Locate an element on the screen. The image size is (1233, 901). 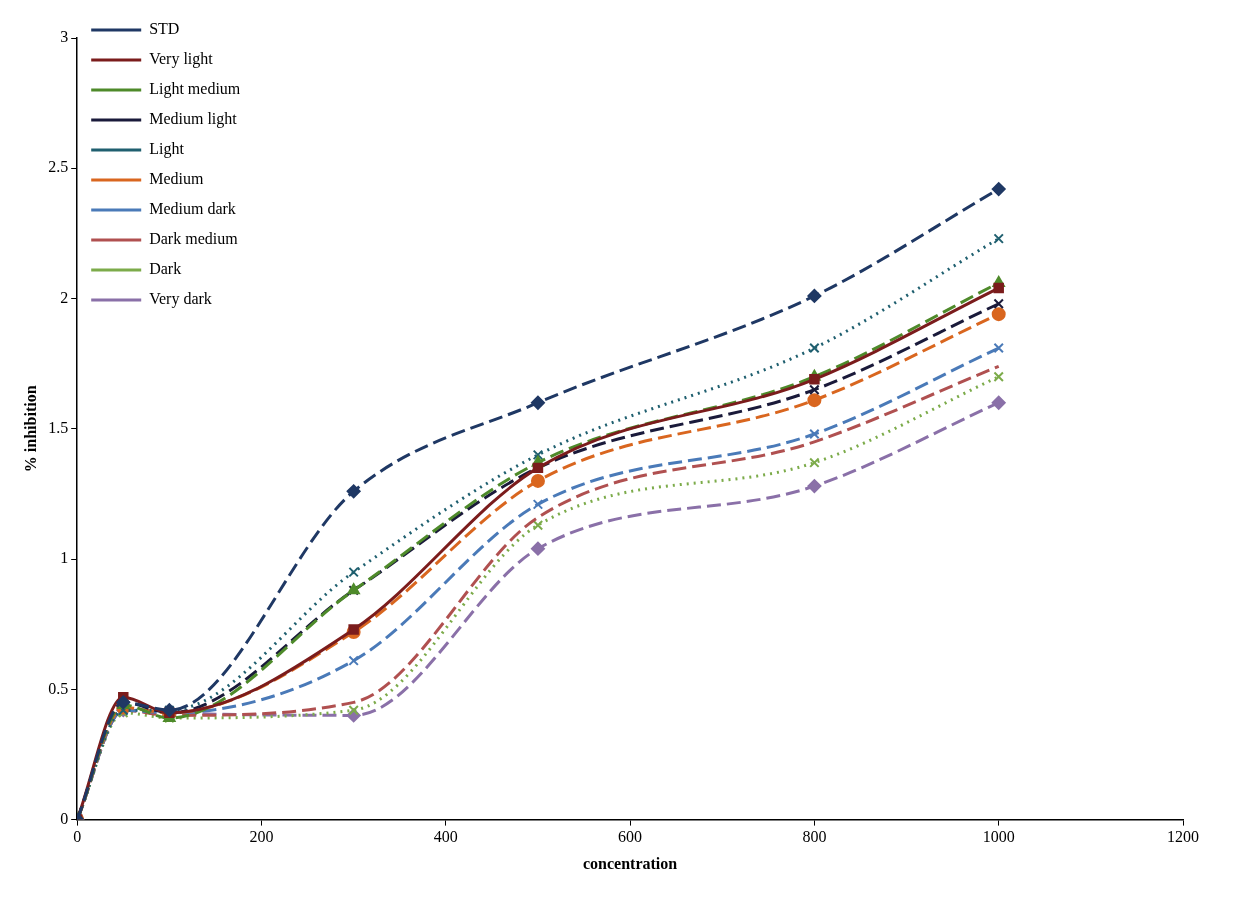
legend-label: Medium is located at coordinates (176, 179).